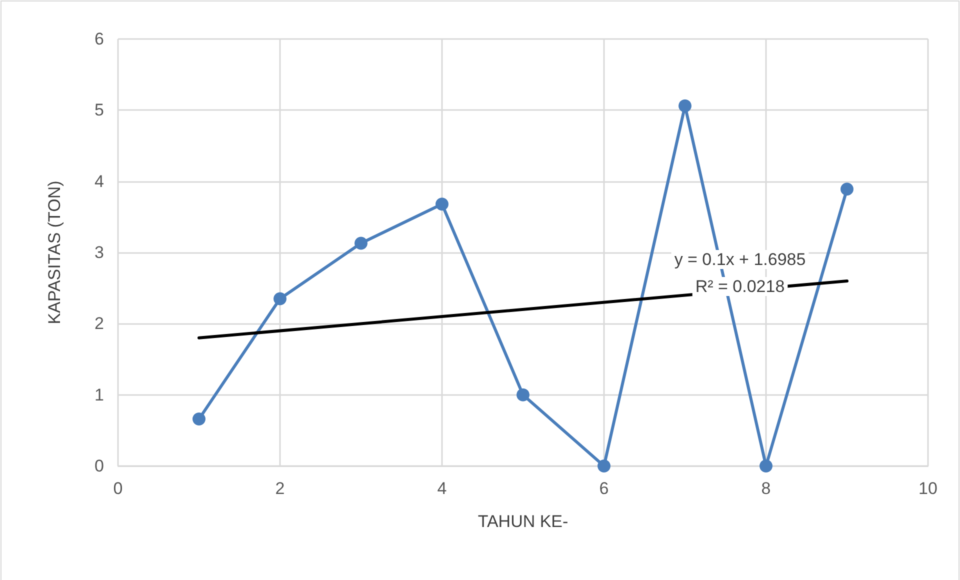  Describe the element at coordinates (523, 521) in the screenshot. I see `x-axis-title: TAHUN KE-` at that location.